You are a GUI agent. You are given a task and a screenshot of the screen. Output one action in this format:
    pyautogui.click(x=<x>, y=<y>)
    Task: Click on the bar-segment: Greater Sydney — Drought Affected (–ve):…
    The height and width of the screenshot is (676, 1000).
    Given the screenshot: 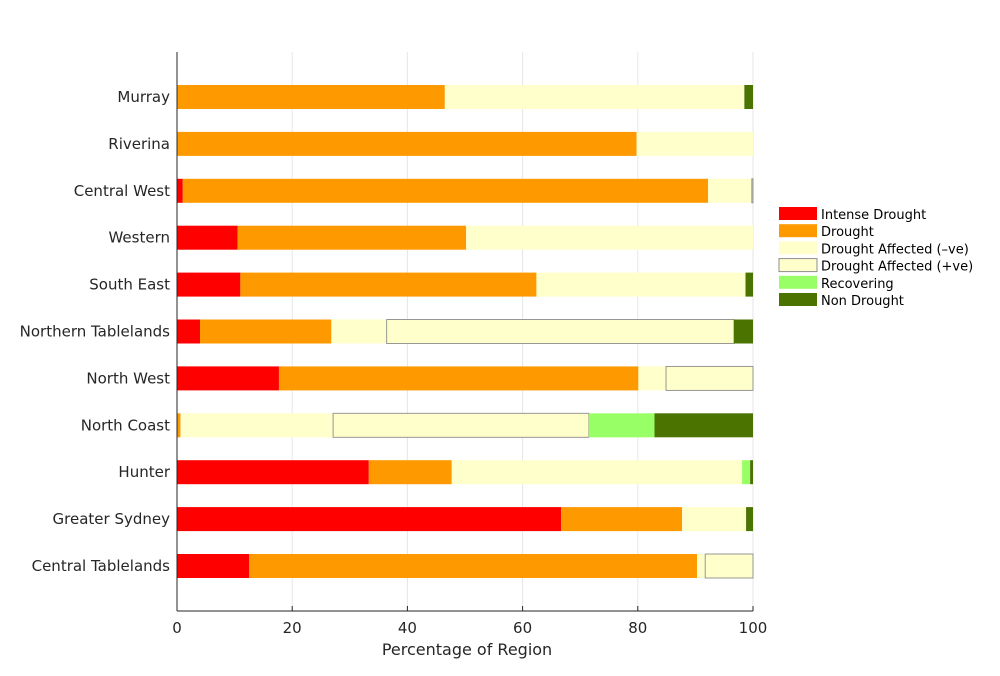 What is the action you would take?
    pyautogui.click(x=714, y=519)
    